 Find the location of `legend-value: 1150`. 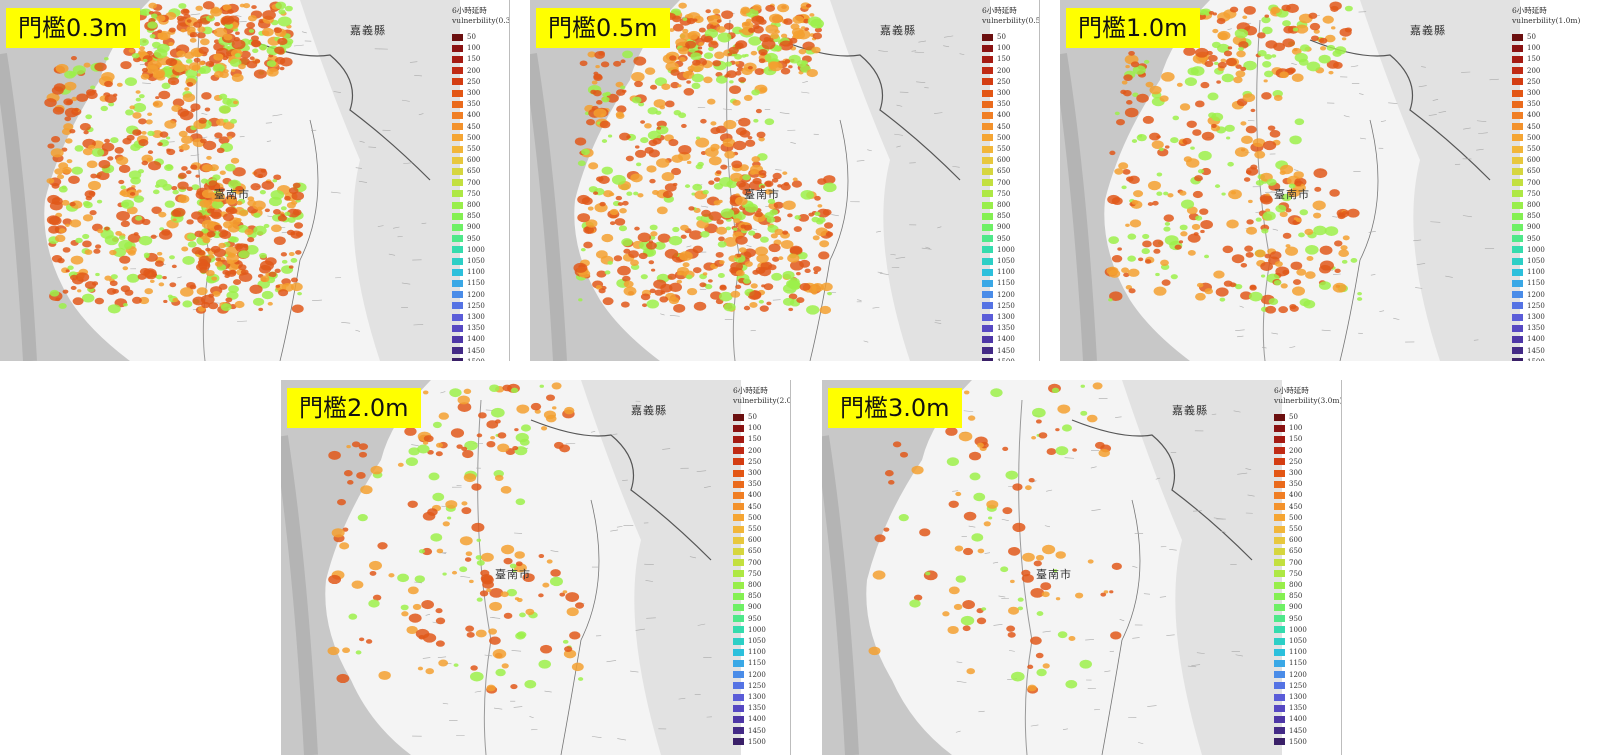

legend-value: 1150 is located at coordinates (1006, 283).